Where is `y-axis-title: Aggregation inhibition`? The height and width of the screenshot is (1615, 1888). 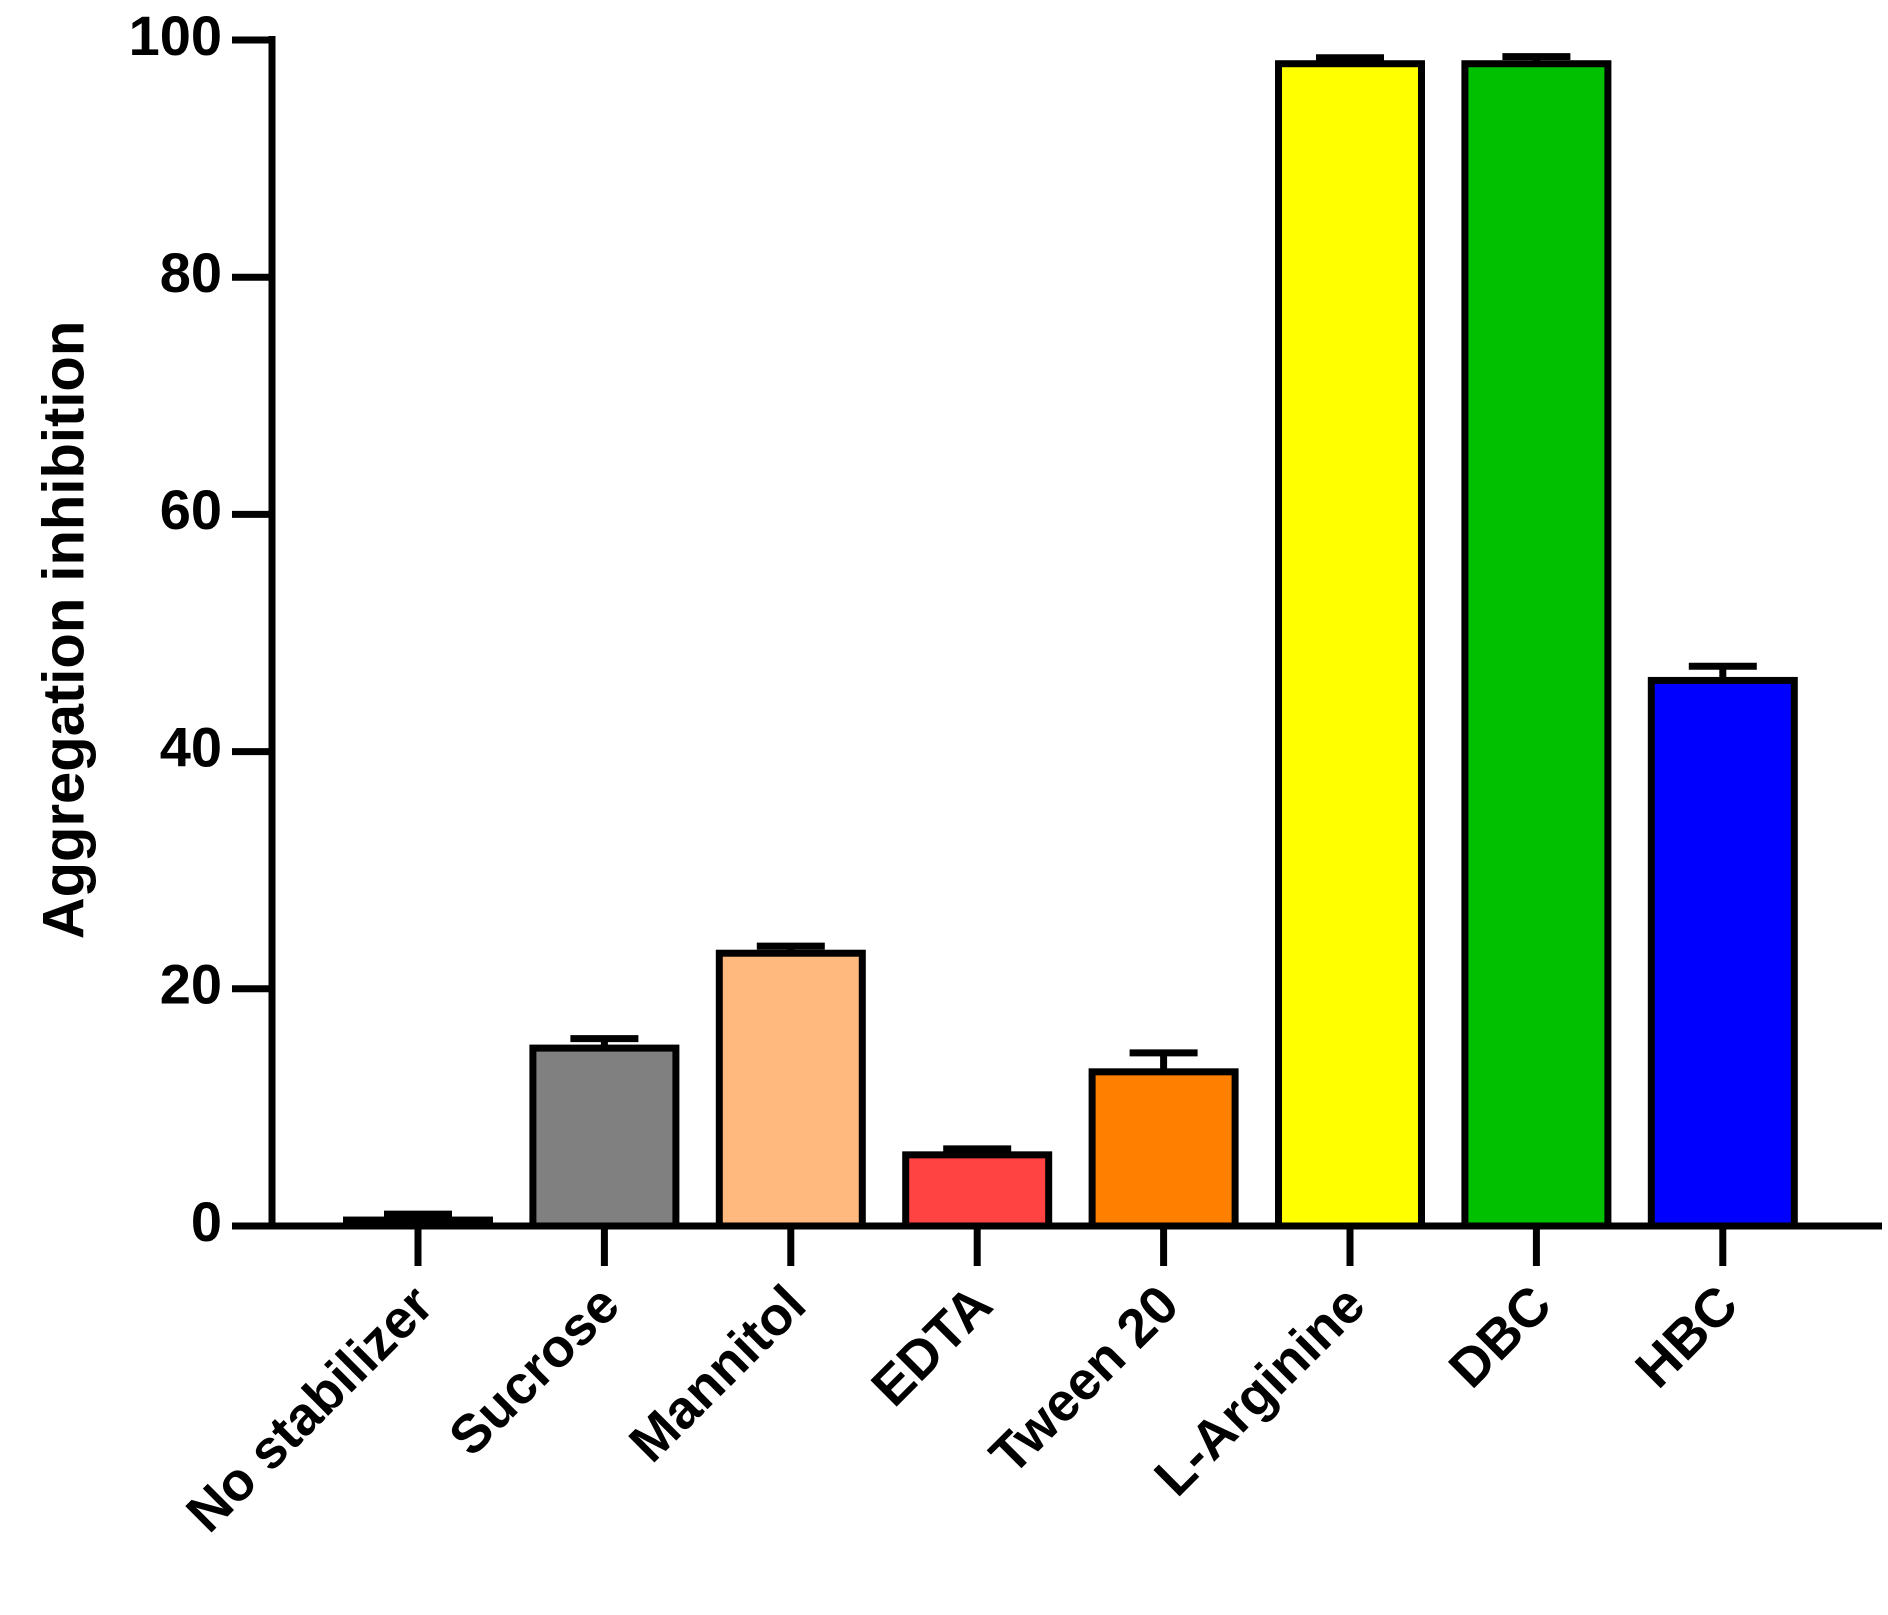 y-axis-title: Aggregation inhibition is located at coordinates (63, 630).